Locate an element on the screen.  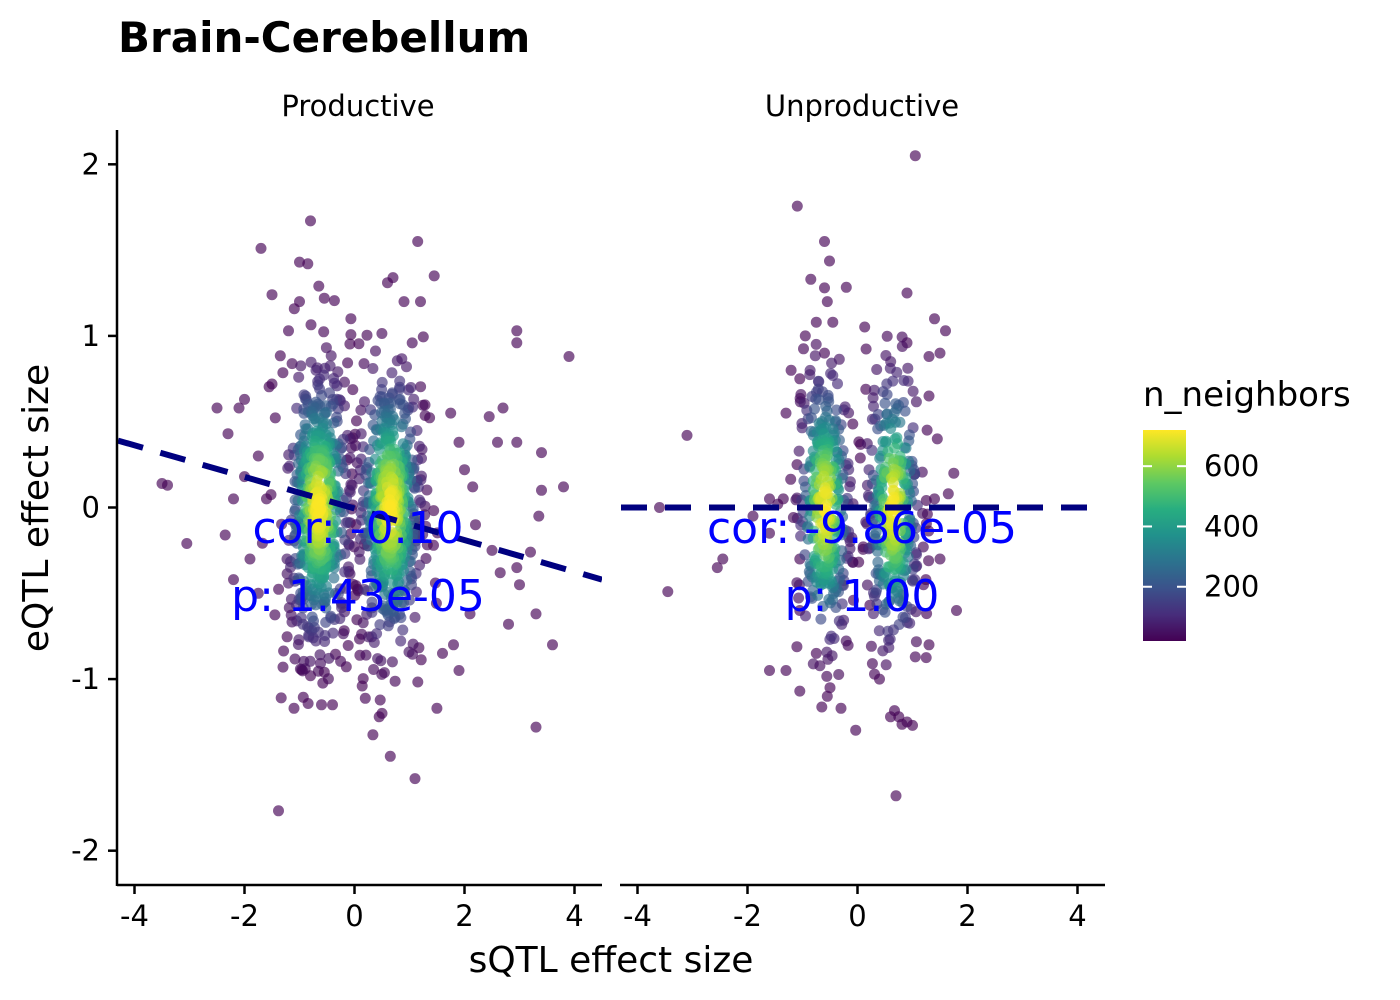
x-axis-title: sQTL effect size is located at coordinates (611, 960).